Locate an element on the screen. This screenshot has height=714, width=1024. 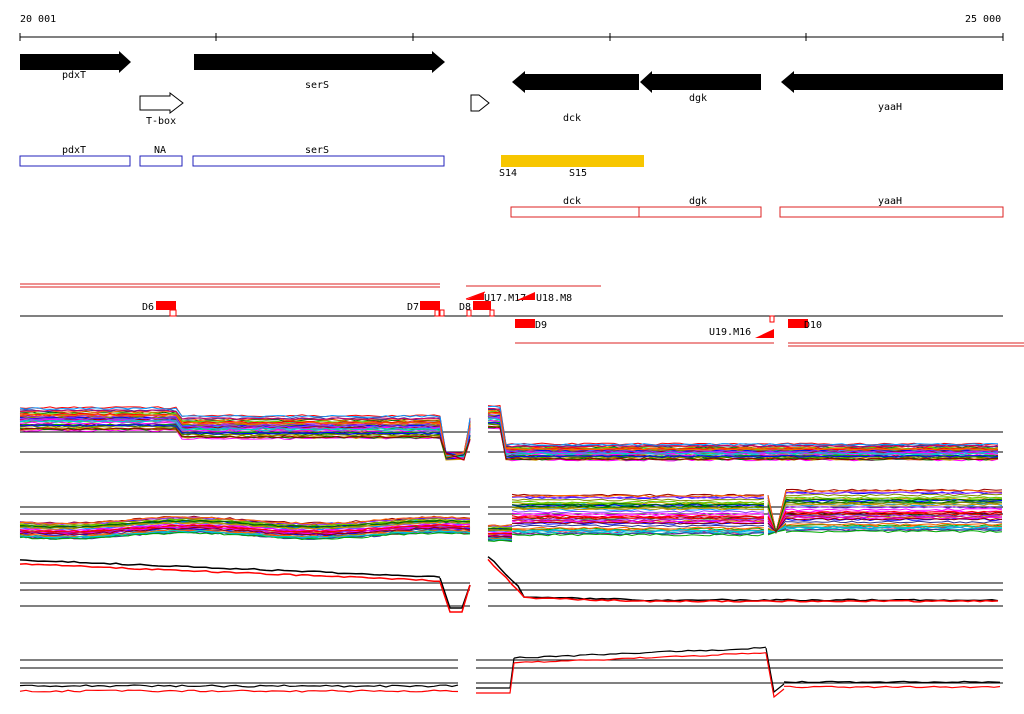
mark-U18M8 is located at coordinates (526, 296).